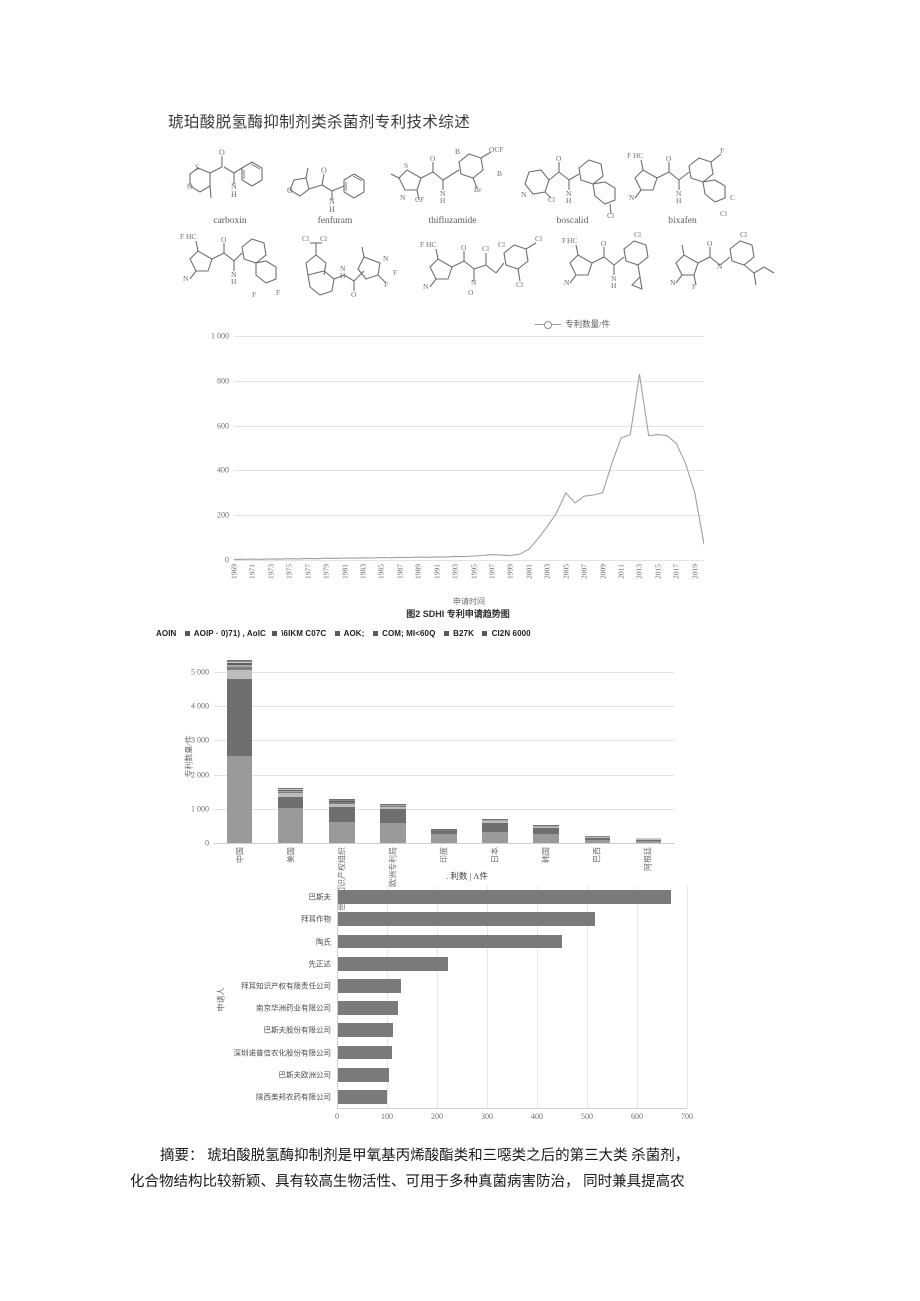  What do you see at coordinates (335, 221) in the screenshot?
I see `structure-label-fenfuram: fenfuram` at bounding box center [335, 221].